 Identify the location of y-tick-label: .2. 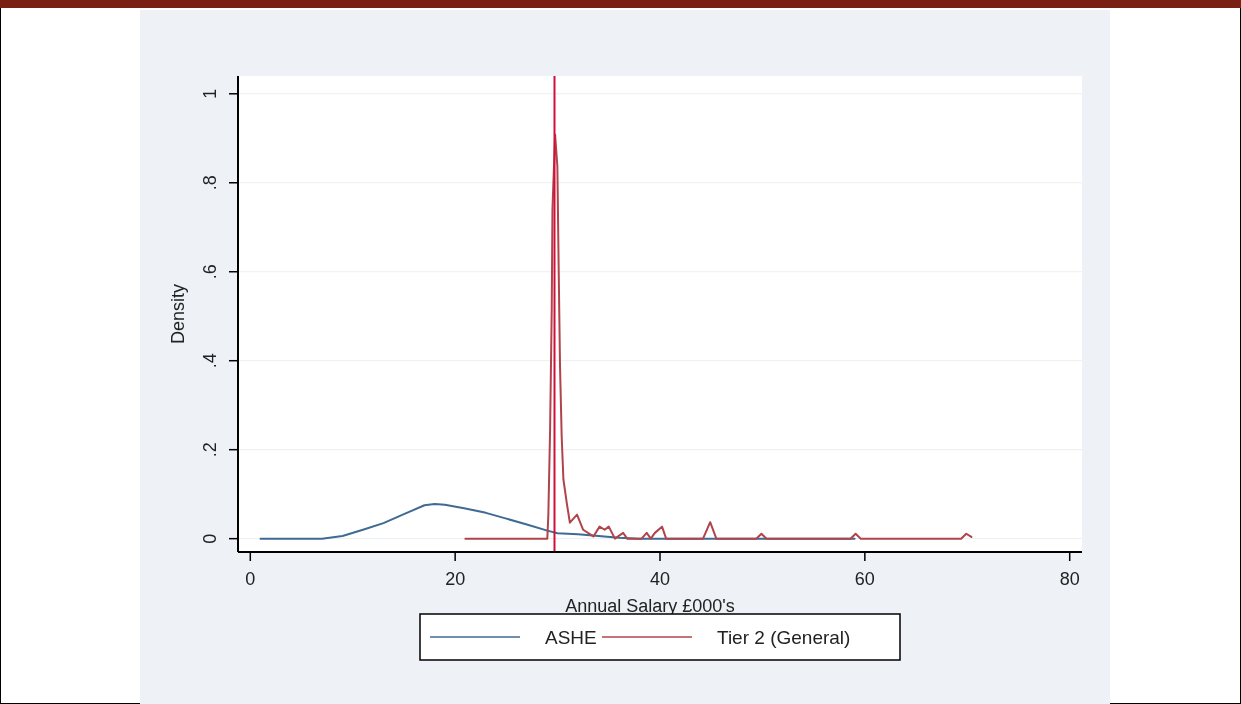
(210, 450).